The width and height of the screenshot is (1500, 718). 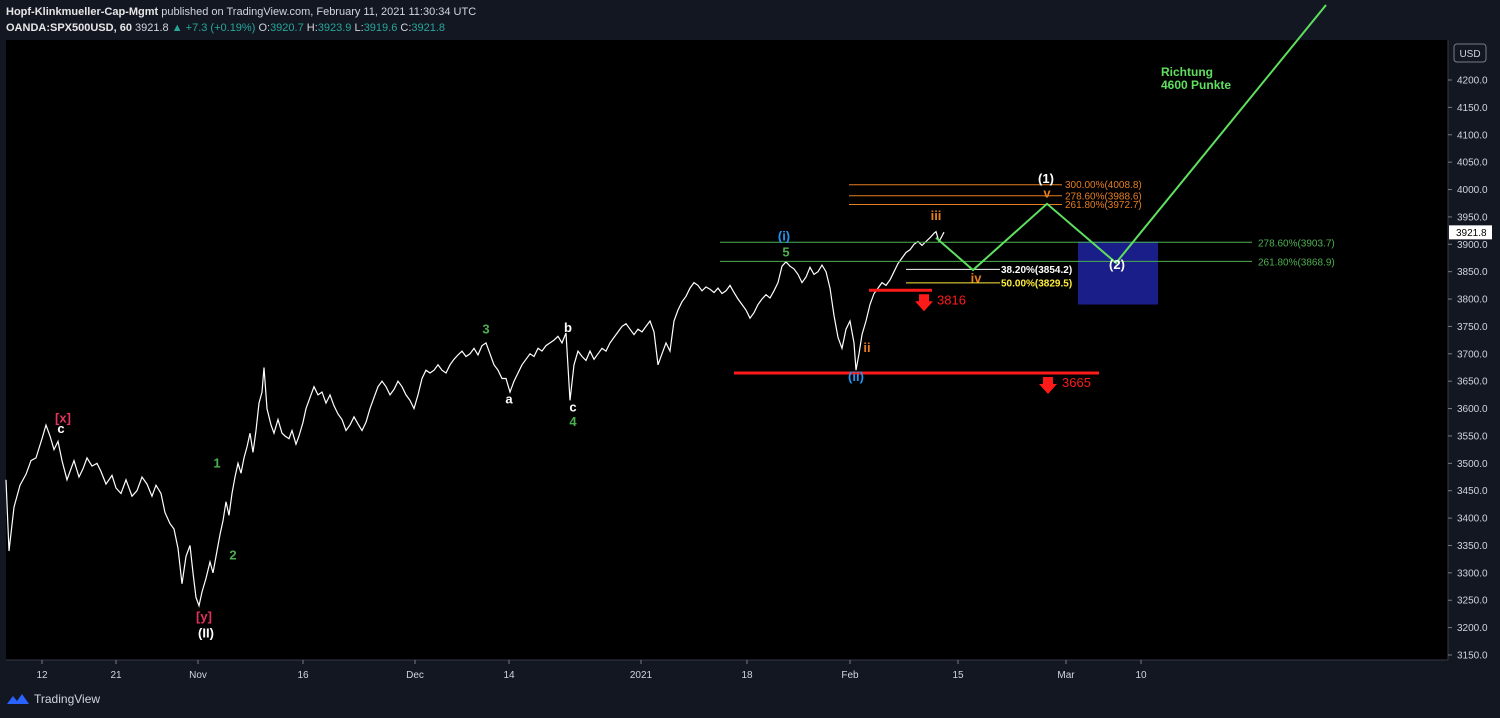 What do you see at coordinates (67, 699) in the screenshot?
I see `footer-brand: TradingView` at bounding box center [67, 699].